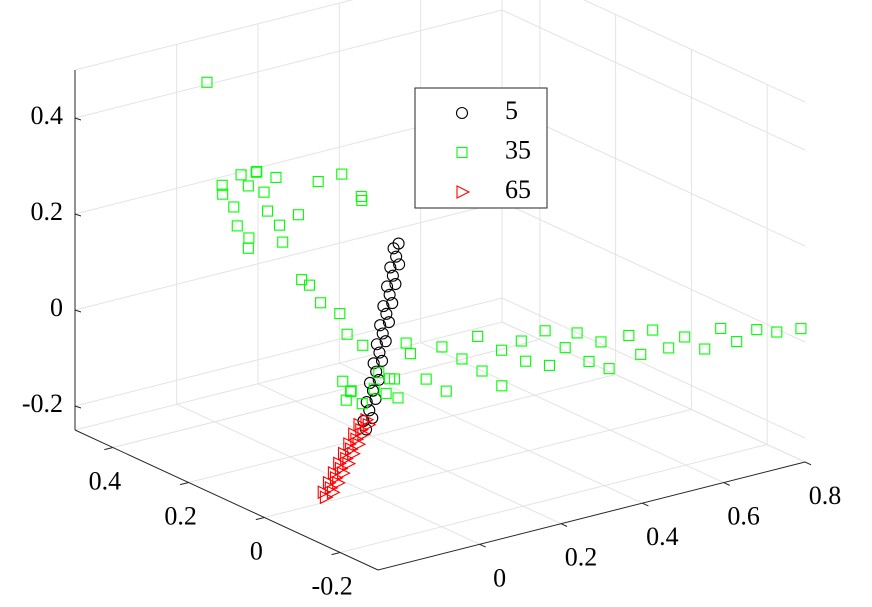  Describe the element at coordinates (499, 577) in the screenshot. I see `x-tick-label: 0` at that location.